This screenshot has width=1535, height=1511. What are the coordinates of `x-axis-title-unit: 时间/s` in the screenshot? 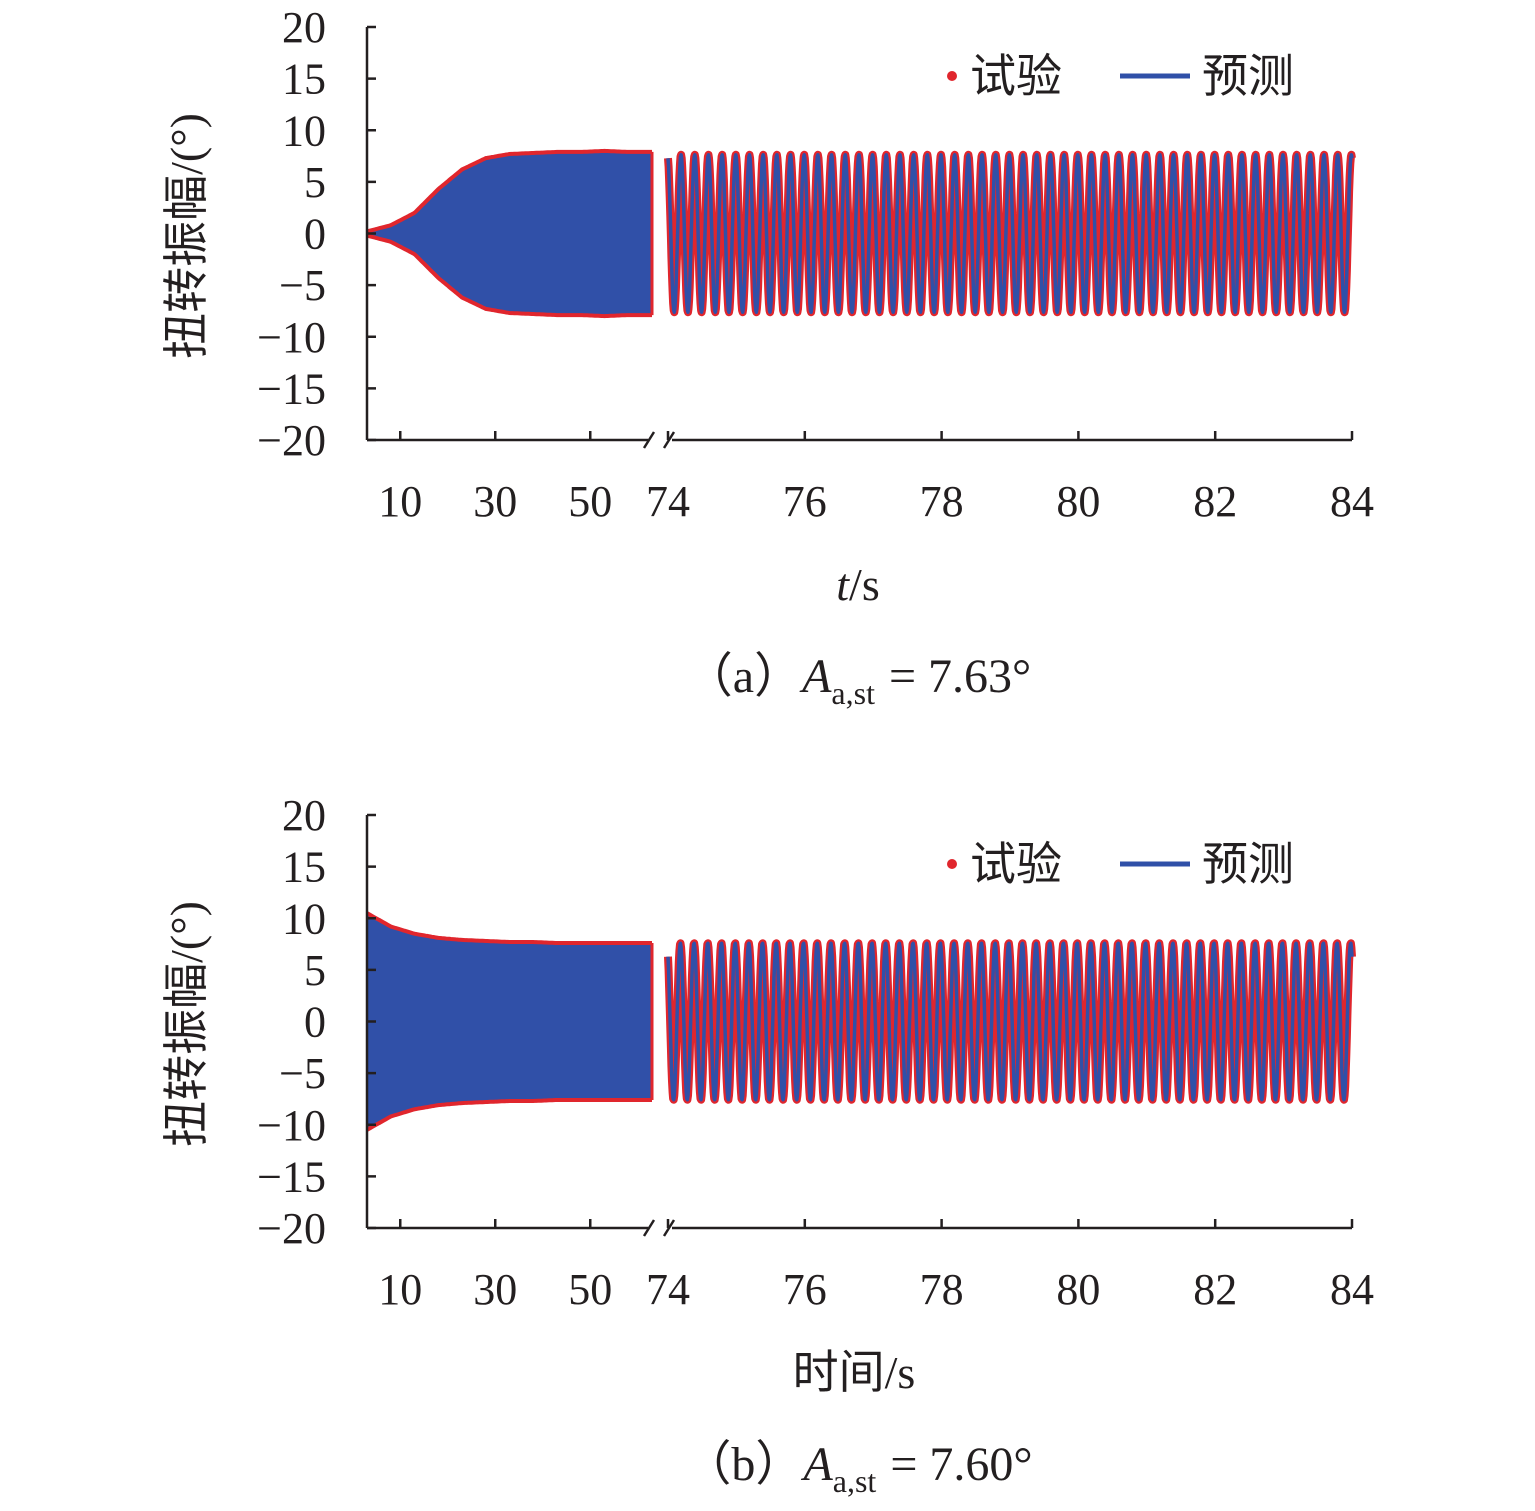 It's located at (854, 1372).